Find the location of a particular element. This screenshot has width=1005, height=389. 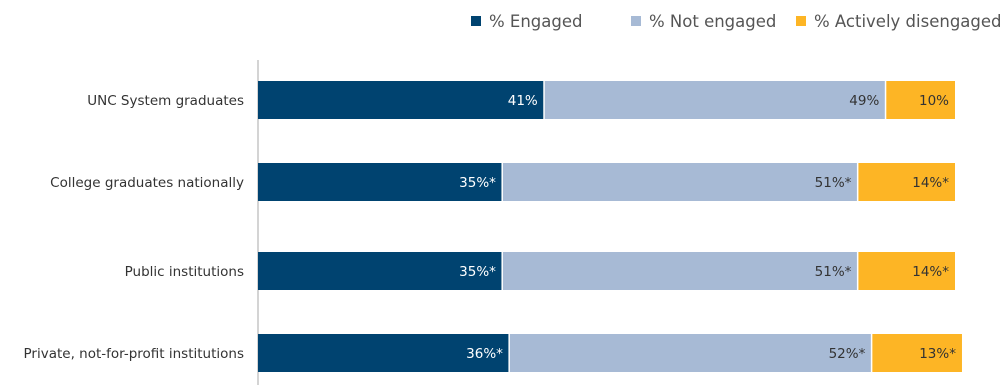

value-label-actively-disengaged-unc-system-graduates: 10% is located at coordinates (934, 101).